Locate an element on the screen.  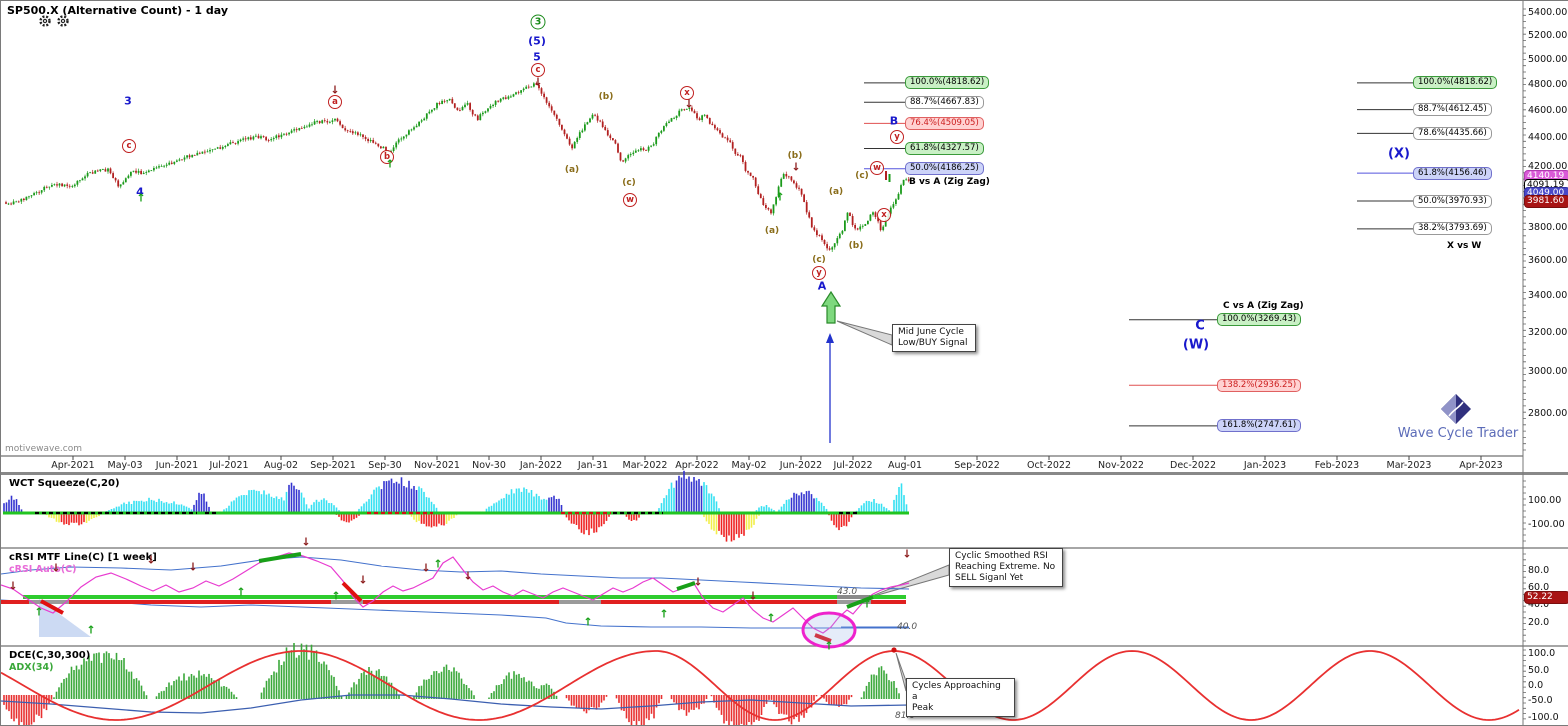
squeeze-histogram is located at coordinates (455, 506).